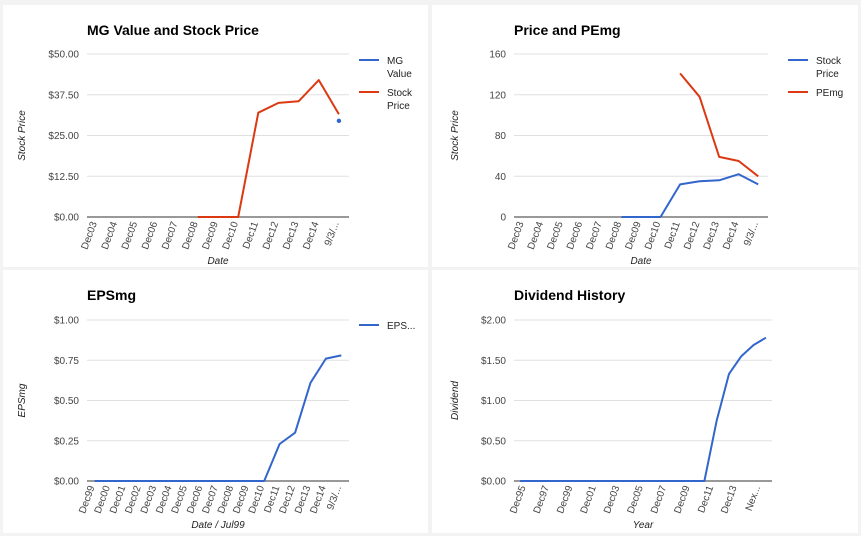 The width and height of the screenshot is (861, 536). What do you see at coordinates (518, 499) in the screenshot?
I see `x-tick-label: Dec95` at bounding box center [518, 499].